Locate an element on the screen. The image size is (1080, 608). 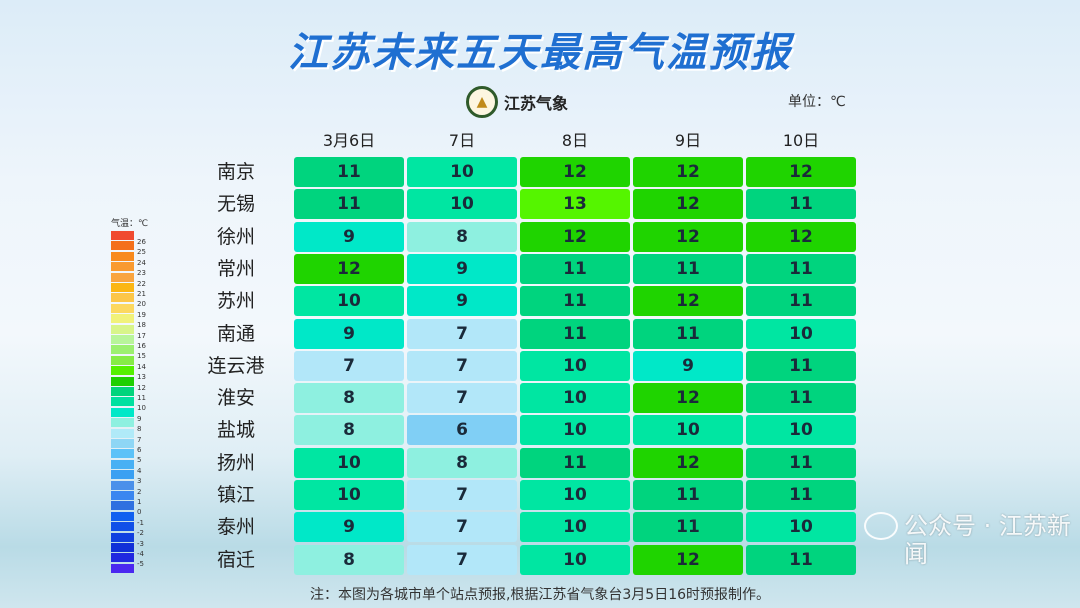
legend-label: 11 is located at coordinates (141, 398).